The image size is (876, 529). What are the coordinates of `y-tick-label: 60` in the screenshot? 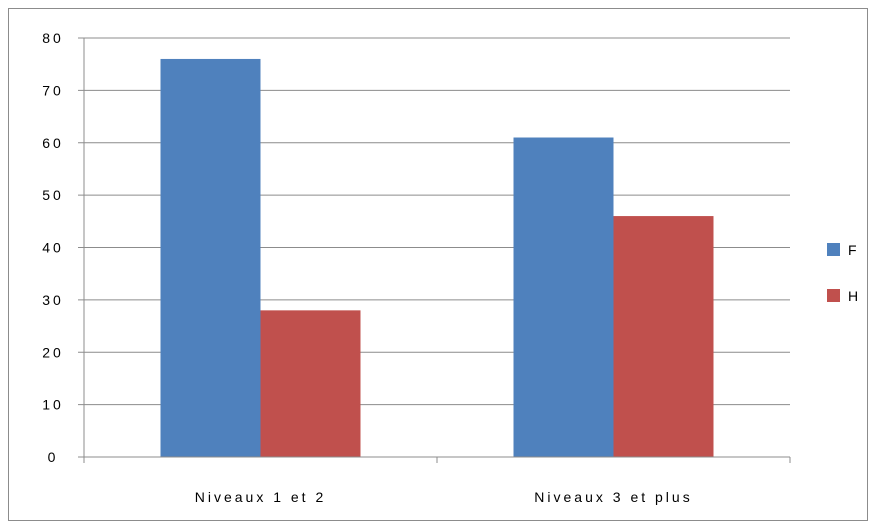 It's located at (53, 143).